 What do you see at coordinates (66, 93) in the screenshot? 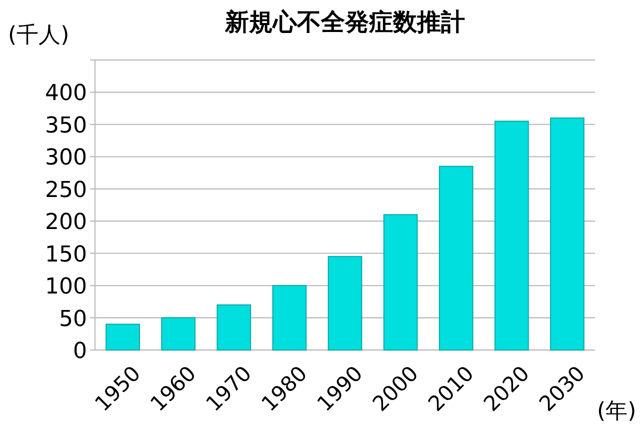
I see `y-tick-label: 400` at bounding box center [66, 93].